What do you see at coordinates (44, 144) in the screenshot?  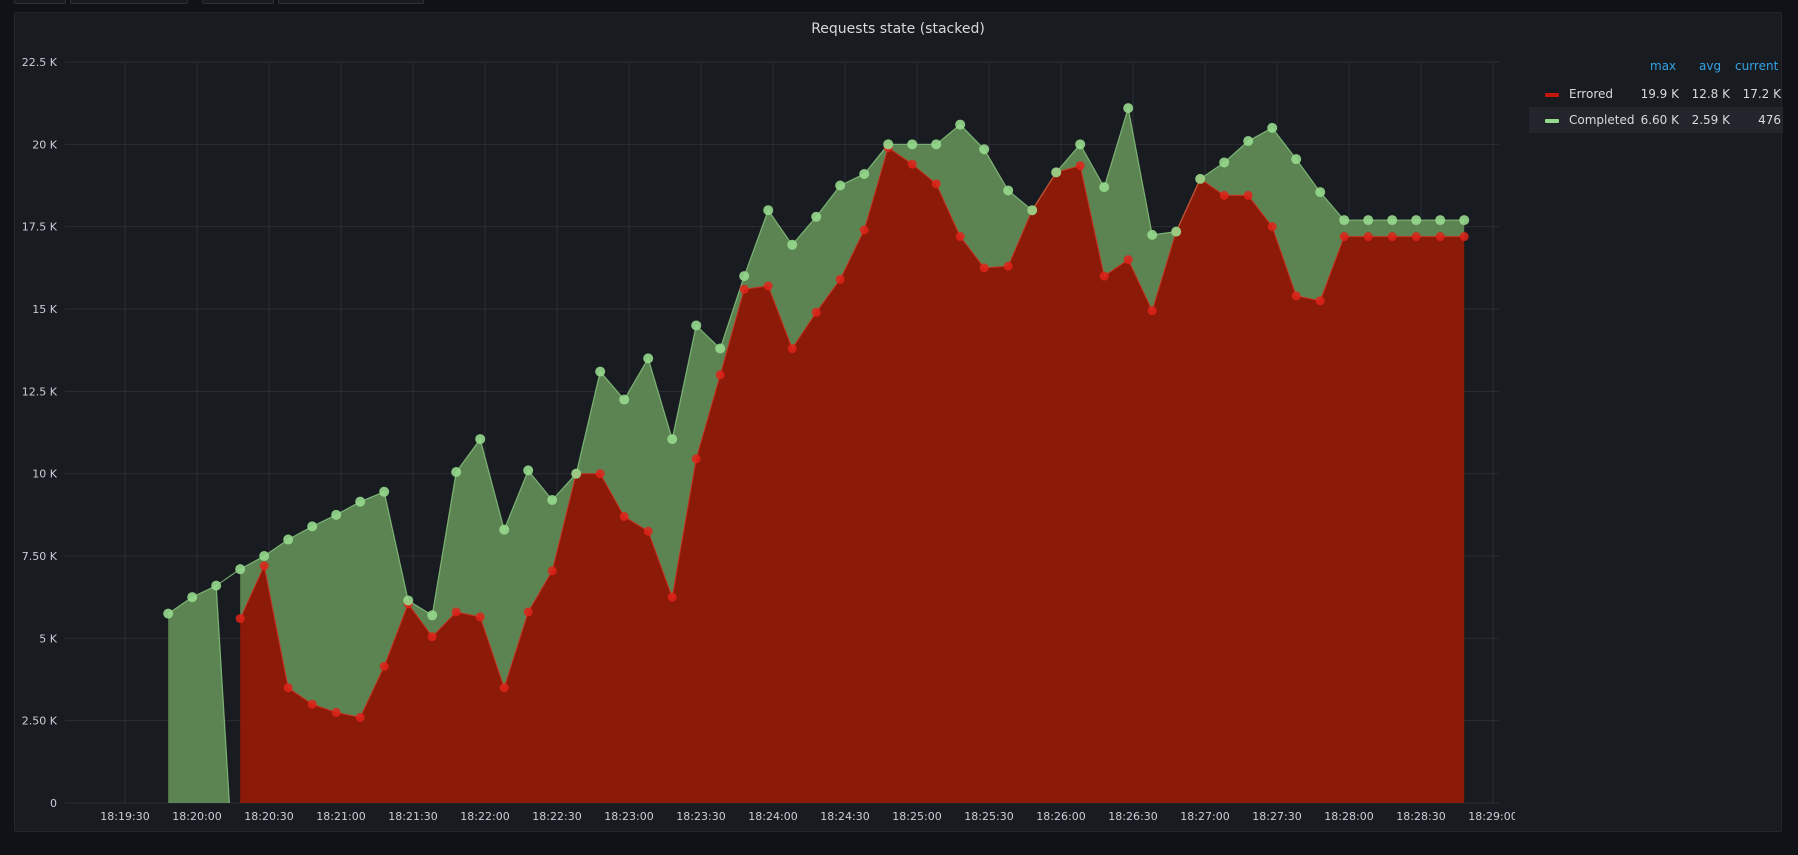 I see `y-tick-label: 20 K` at bounding box center [44, 144].